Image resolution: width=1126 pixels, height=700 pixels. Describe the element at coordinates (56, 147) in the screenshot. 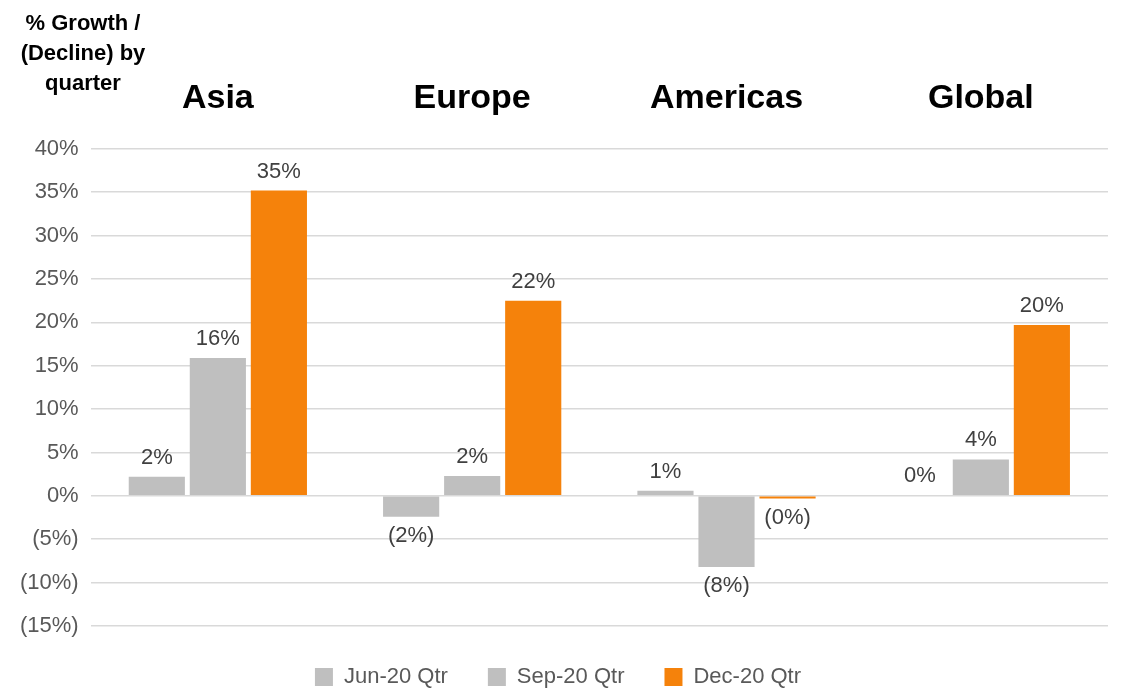

I see `y-tick-label: 40%` at that location.